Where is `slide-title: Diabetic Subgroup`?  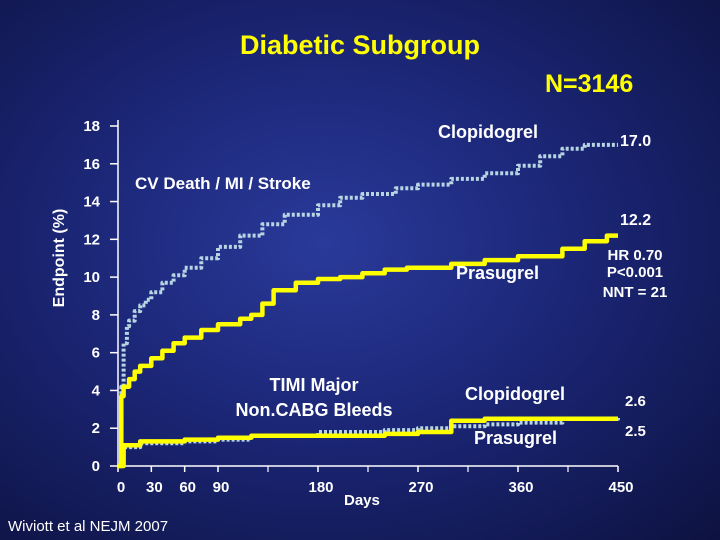 slide-title: Diabetic Subgroup is located at coordinates (359, 45).